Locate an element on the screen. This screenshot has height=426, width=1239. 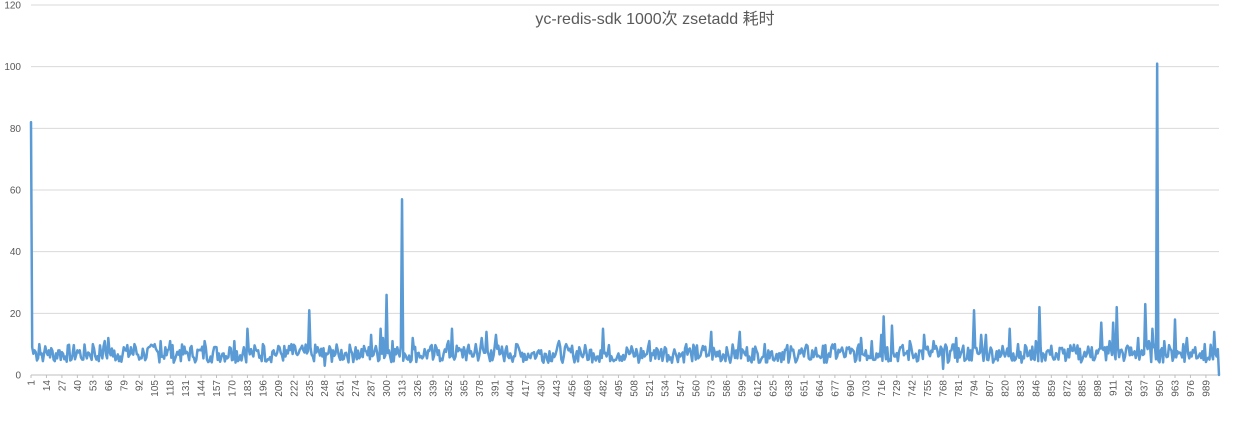
x-tick-label: 846 is located at coordinates (1036, 388).